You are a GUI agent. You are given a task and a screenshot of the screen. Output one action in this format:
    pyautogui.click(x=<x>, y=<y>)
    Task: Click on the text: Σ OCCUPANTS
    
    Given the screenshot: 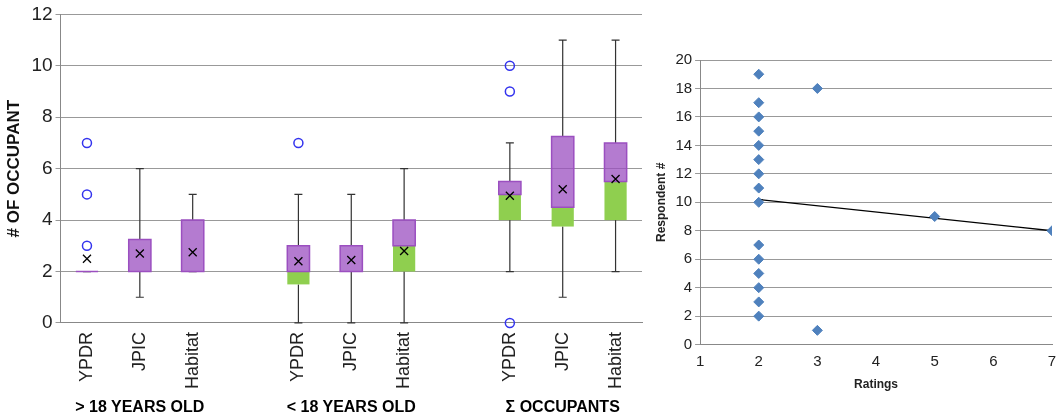 What is the action you would take?
    pyautogui.click(x=563, y=407)
    